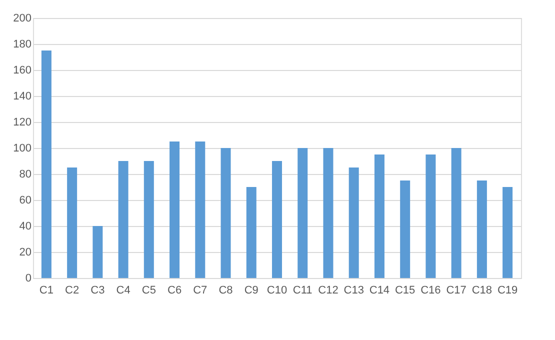 The width and height of the screenshot is (555, 340). What do you see at coordinates (482, 290) in the screenshot?
I see `x-tick-label: C18` at bounding box center [482, 290].